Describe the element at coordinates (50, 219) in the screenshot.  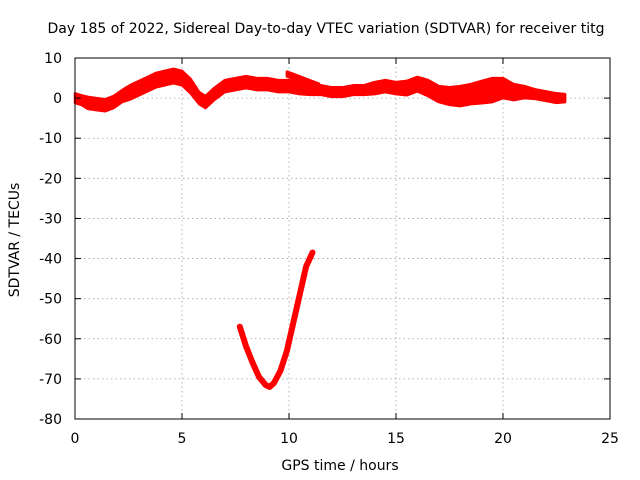
I see `y-tick-label: -30` at that location.